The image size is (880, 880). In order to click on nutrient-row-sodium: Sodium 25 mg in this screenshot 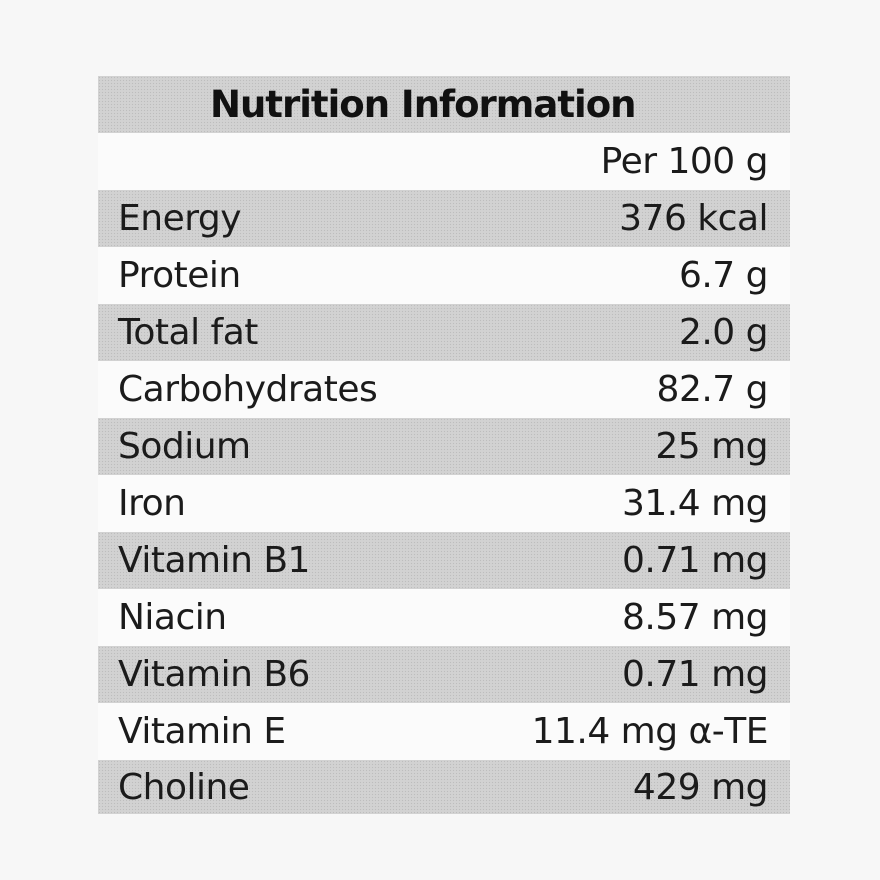, I will do `click(444, 446)`.